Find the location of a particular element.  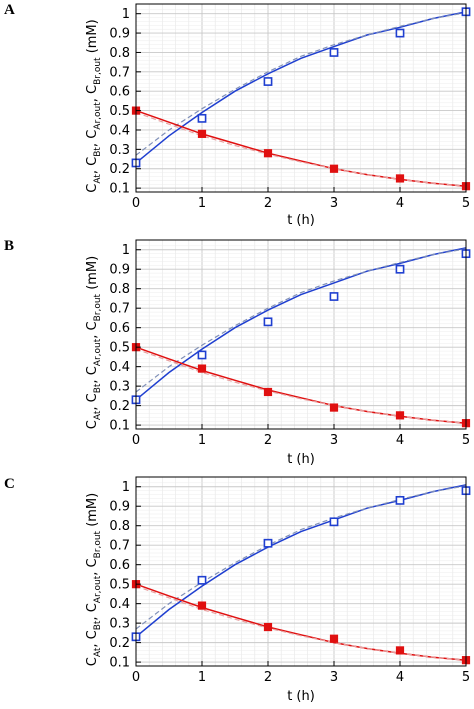

panel-label: B is located at coordinates (9, 246).